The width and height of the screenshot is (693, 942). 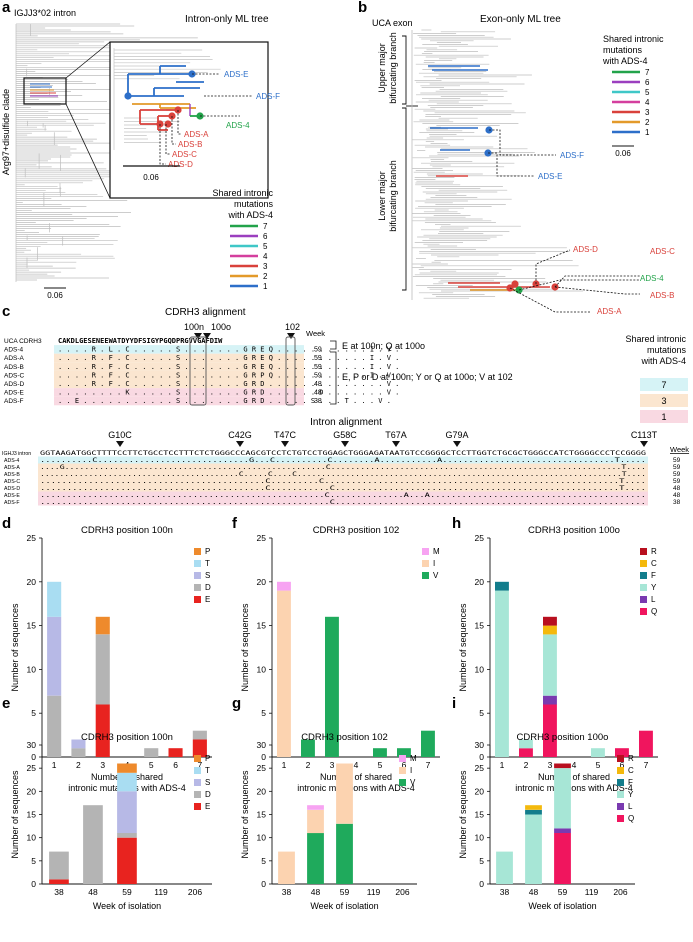 What do you see at coordinates (196, 134) in the screenshot?
I see `leaf-label: ADS-A` at bounding box center [196, 134].